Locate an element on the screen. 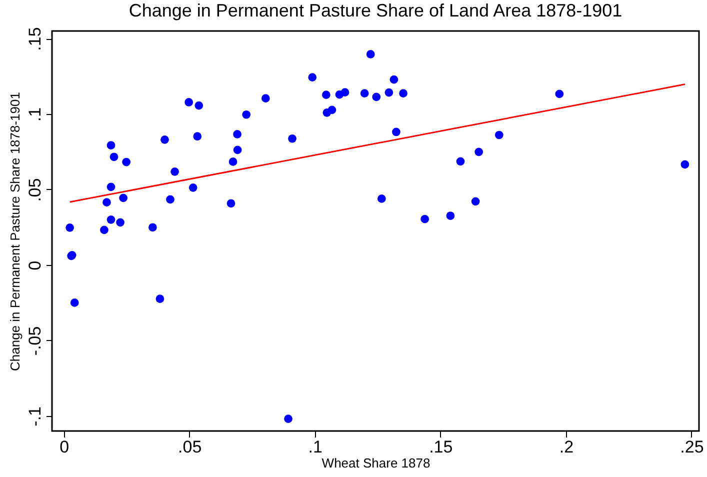 This screenshot has height=477, width=707. chart-title: Change in Permanent Pasture Share of Land Area 1878-1901 is located at coordinates (375, 10).